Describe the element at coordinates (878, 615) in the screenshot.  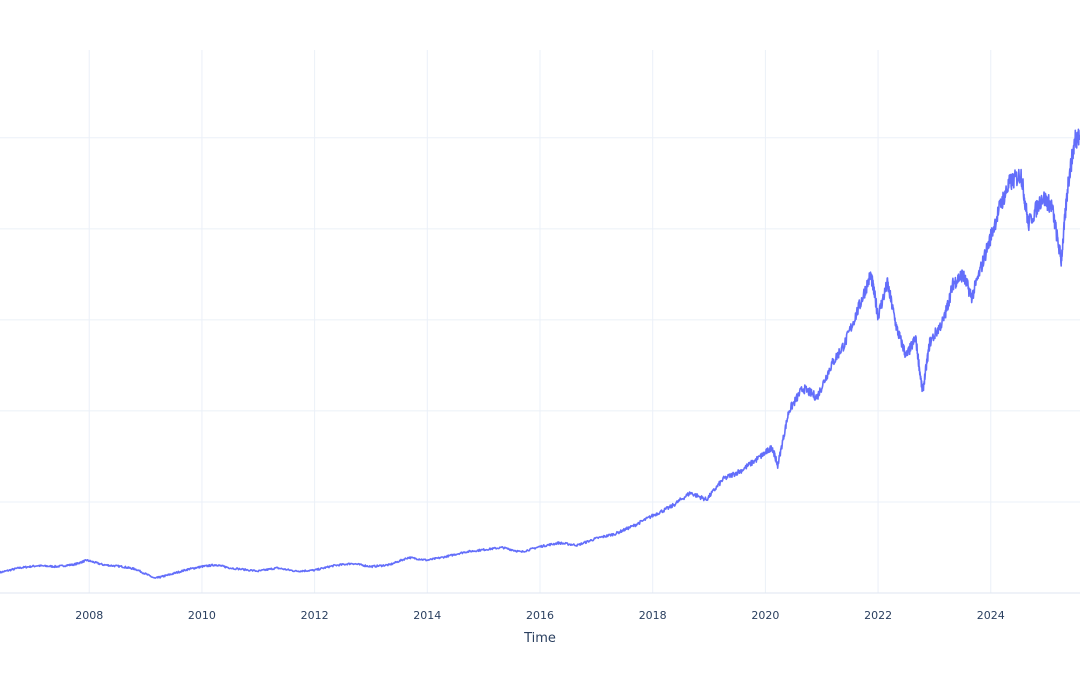
I see `x-tick-label: 2022` at that location.